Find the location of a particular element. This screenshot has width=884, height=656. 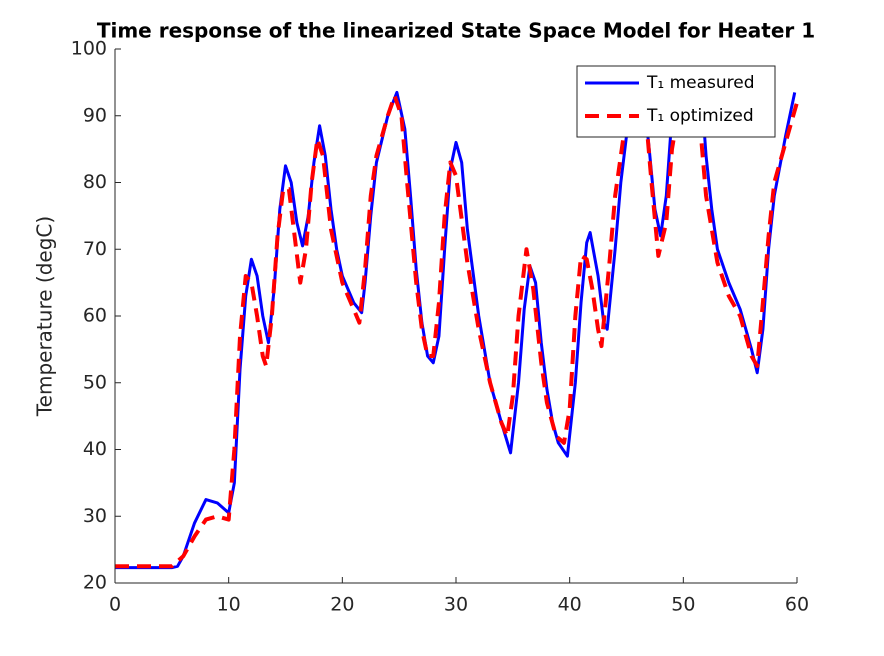

x-tick-label: 60 is located at coordinates (797, 605).